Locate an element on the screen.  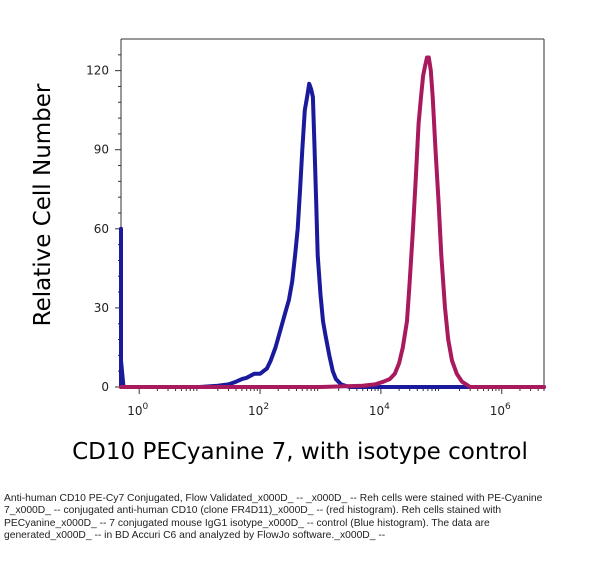
y-tick-label: 90 is located at coordinates (101, 150).